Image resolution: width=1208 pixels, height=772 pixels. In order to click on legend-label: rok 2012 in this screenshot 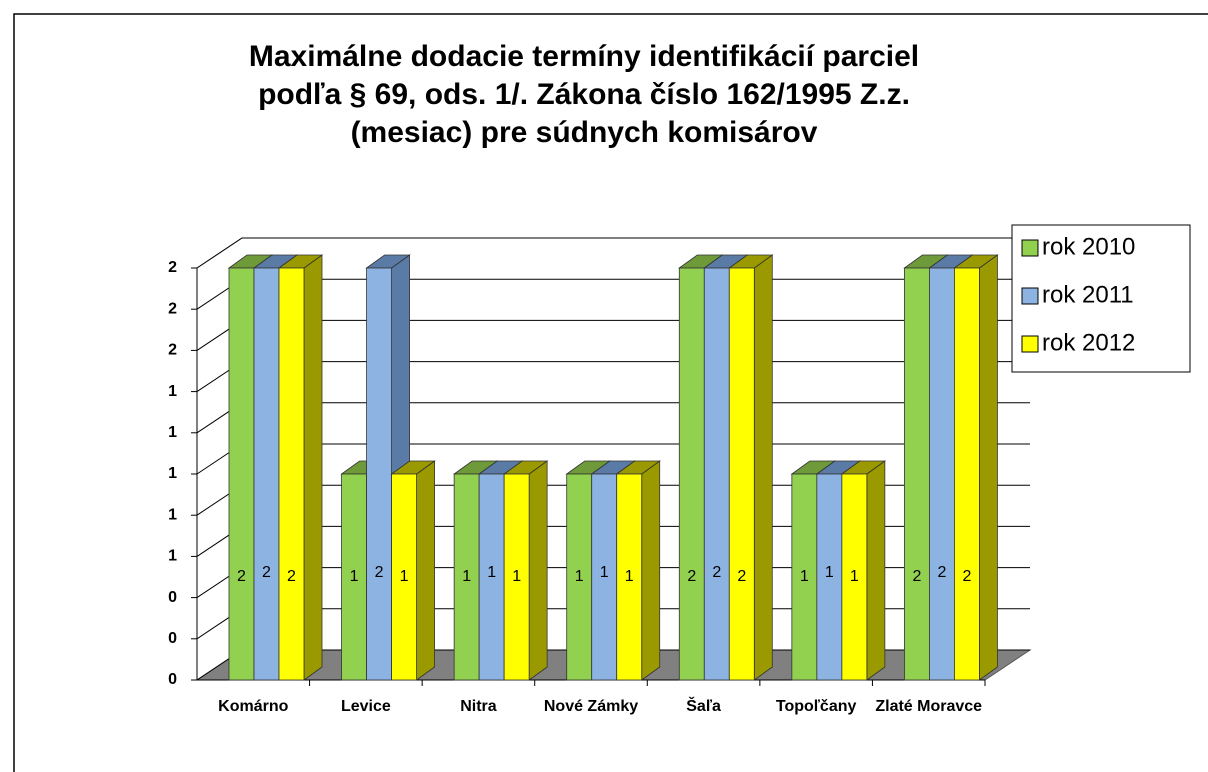, I will do `click(1088, 342)`.